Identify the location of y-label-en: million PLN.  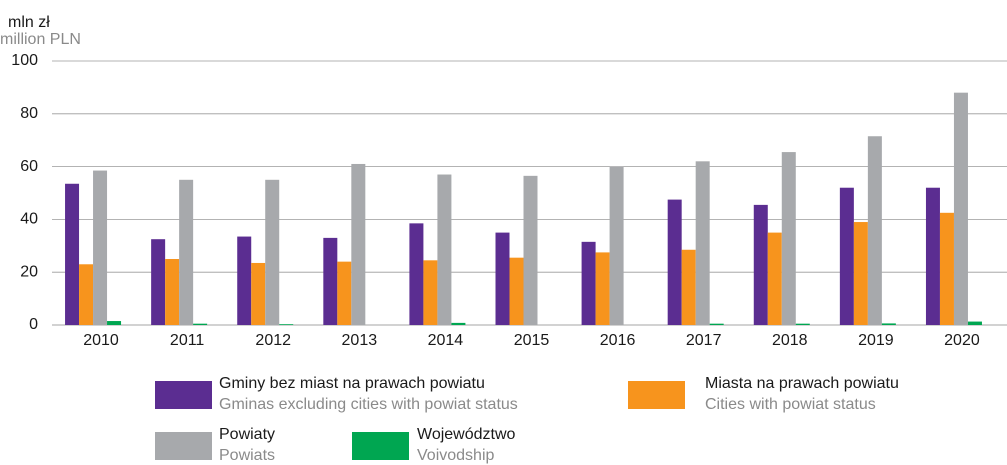
(40, 39).